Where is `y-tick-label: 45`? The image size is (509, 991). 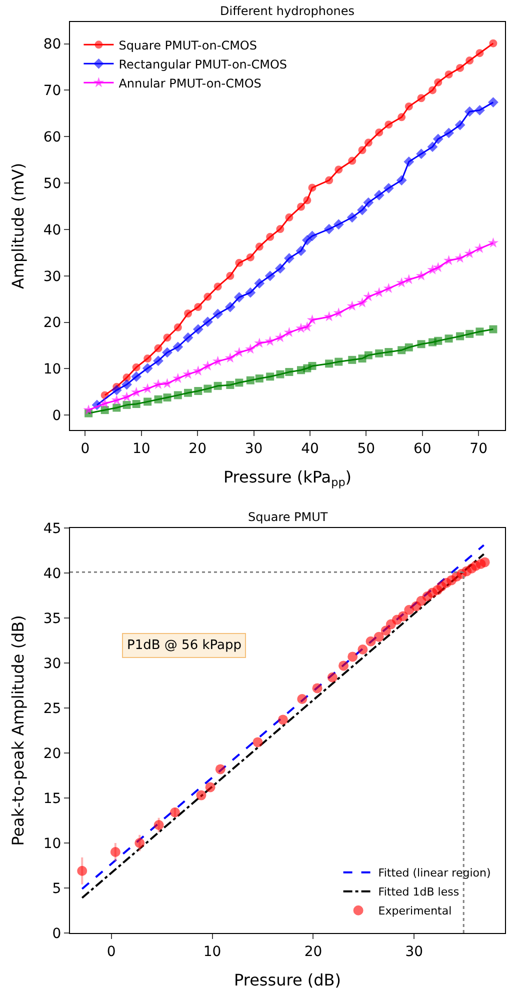
y-tick-label: 45 is located at coordinates (52, 528).